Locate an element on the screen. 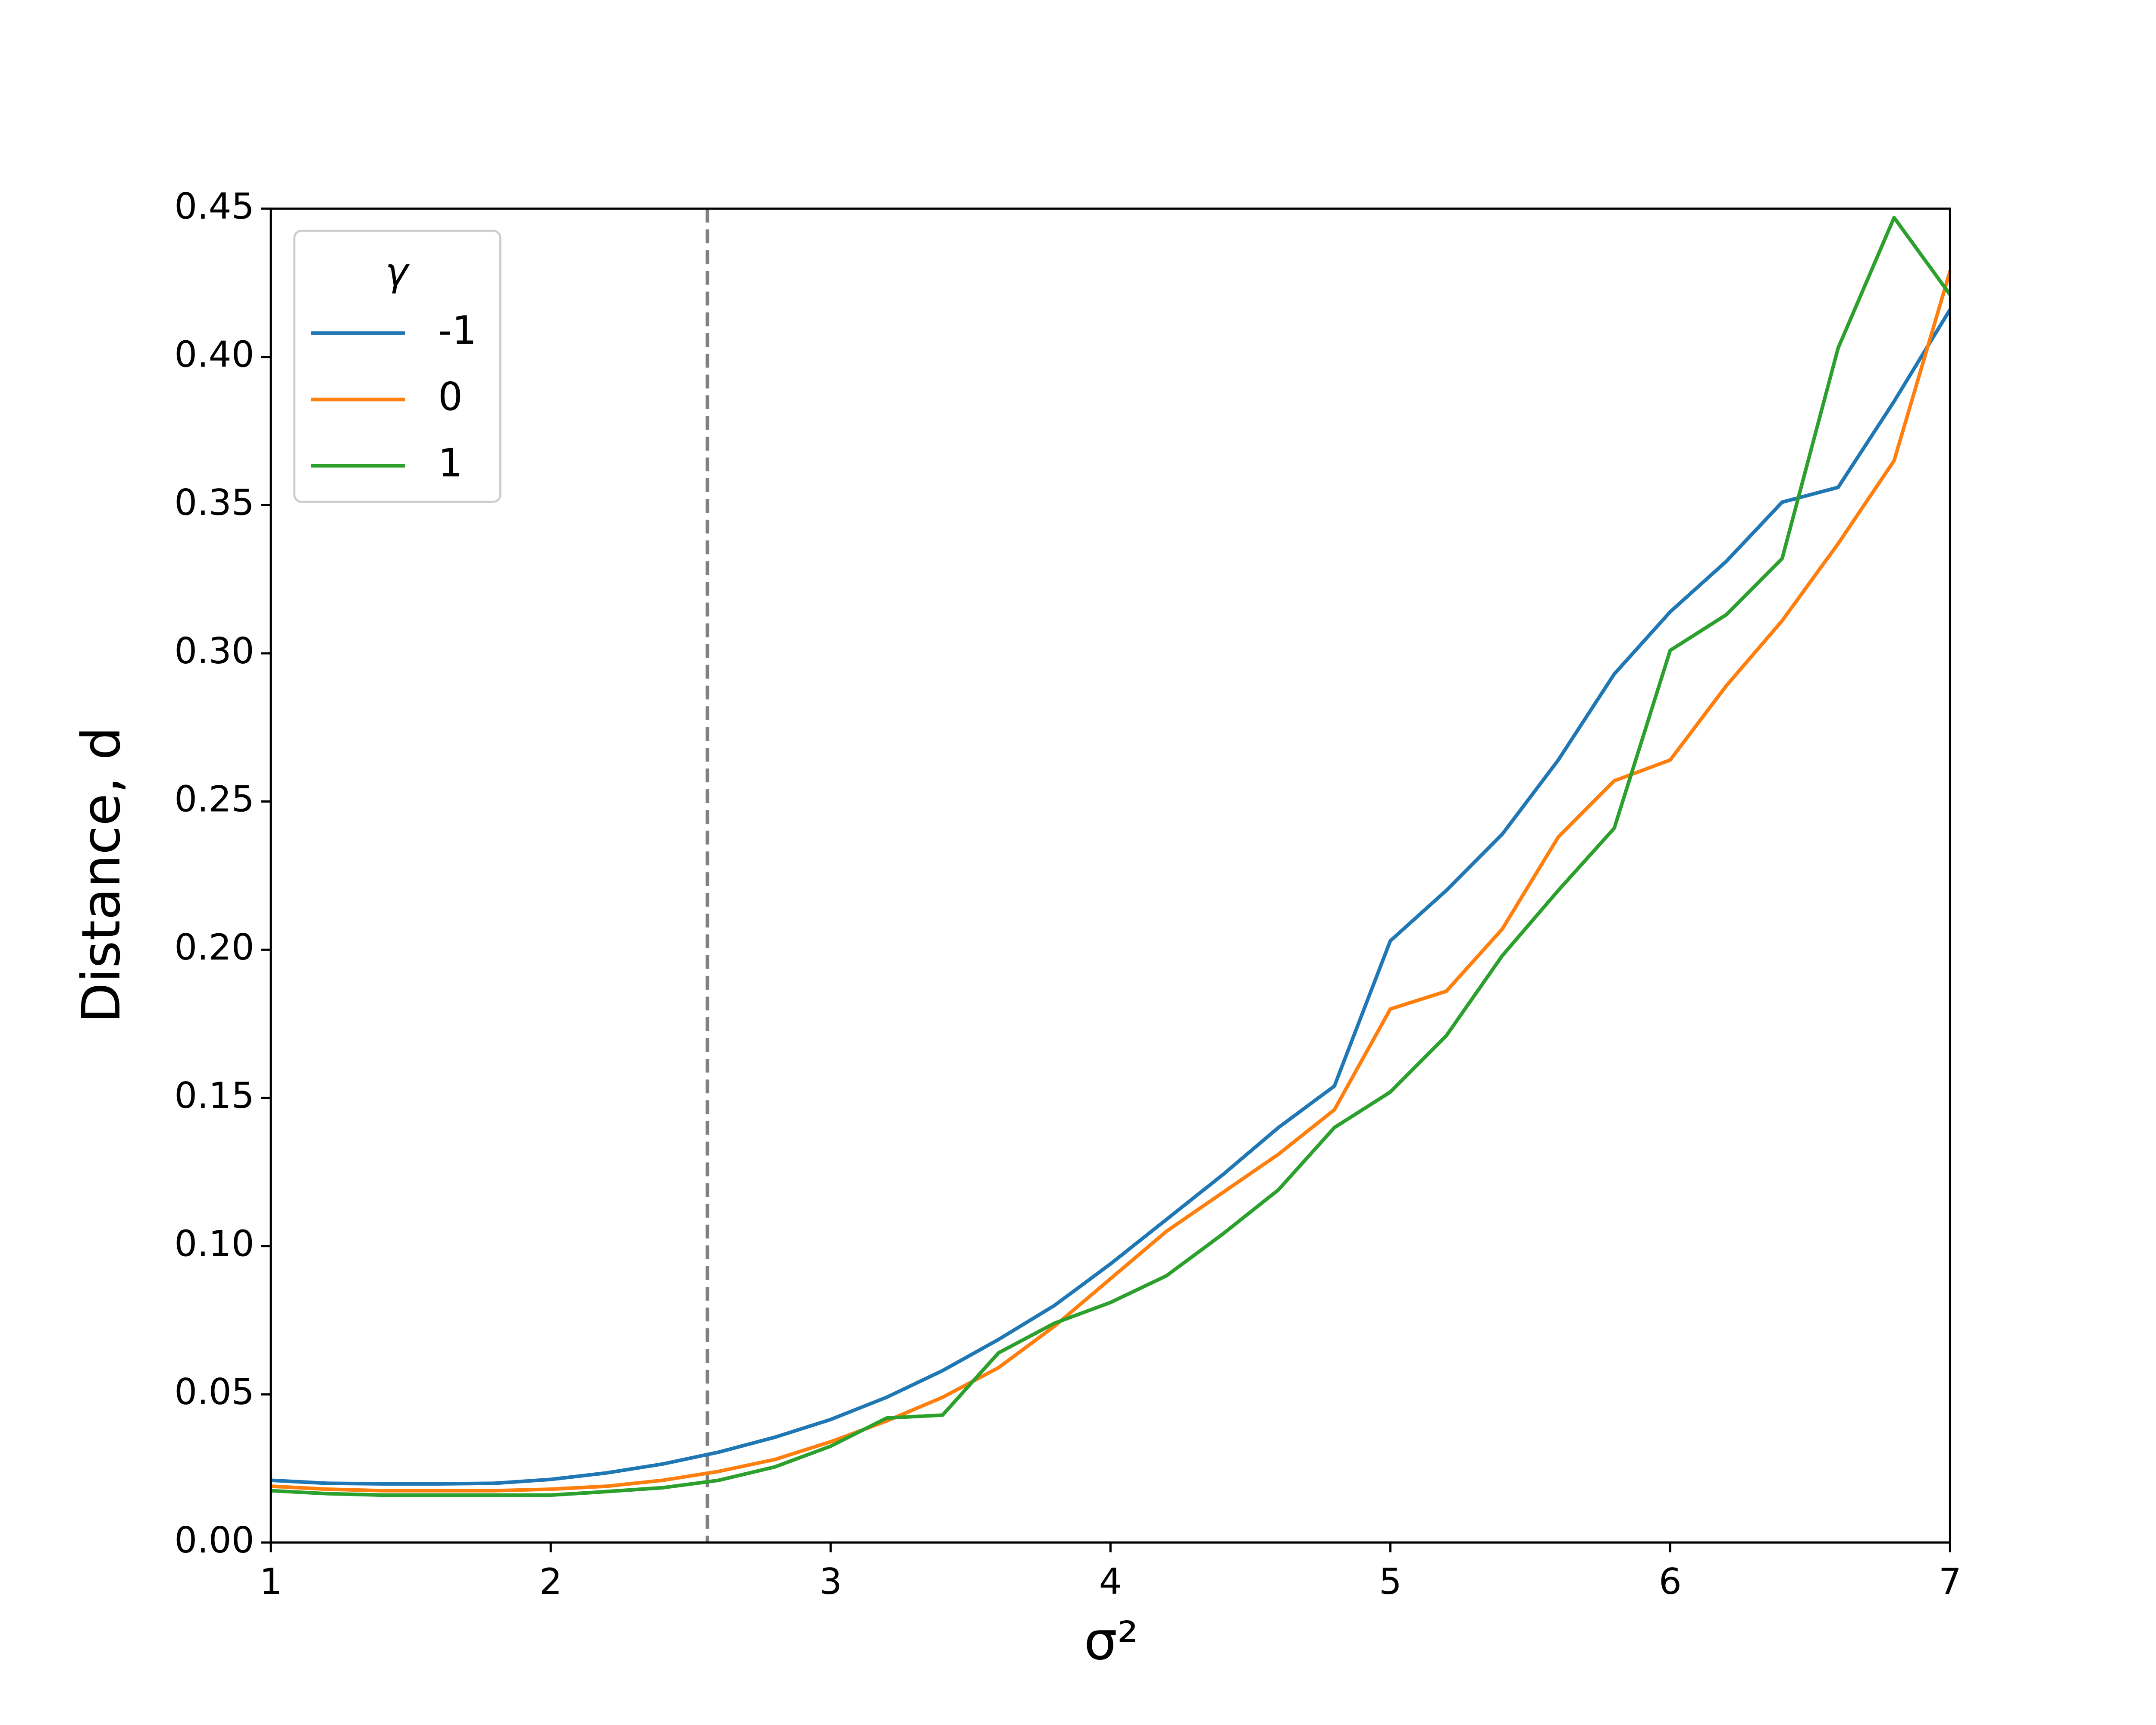  y-tick-label: 0.35 is located at coordinates (214, 503).